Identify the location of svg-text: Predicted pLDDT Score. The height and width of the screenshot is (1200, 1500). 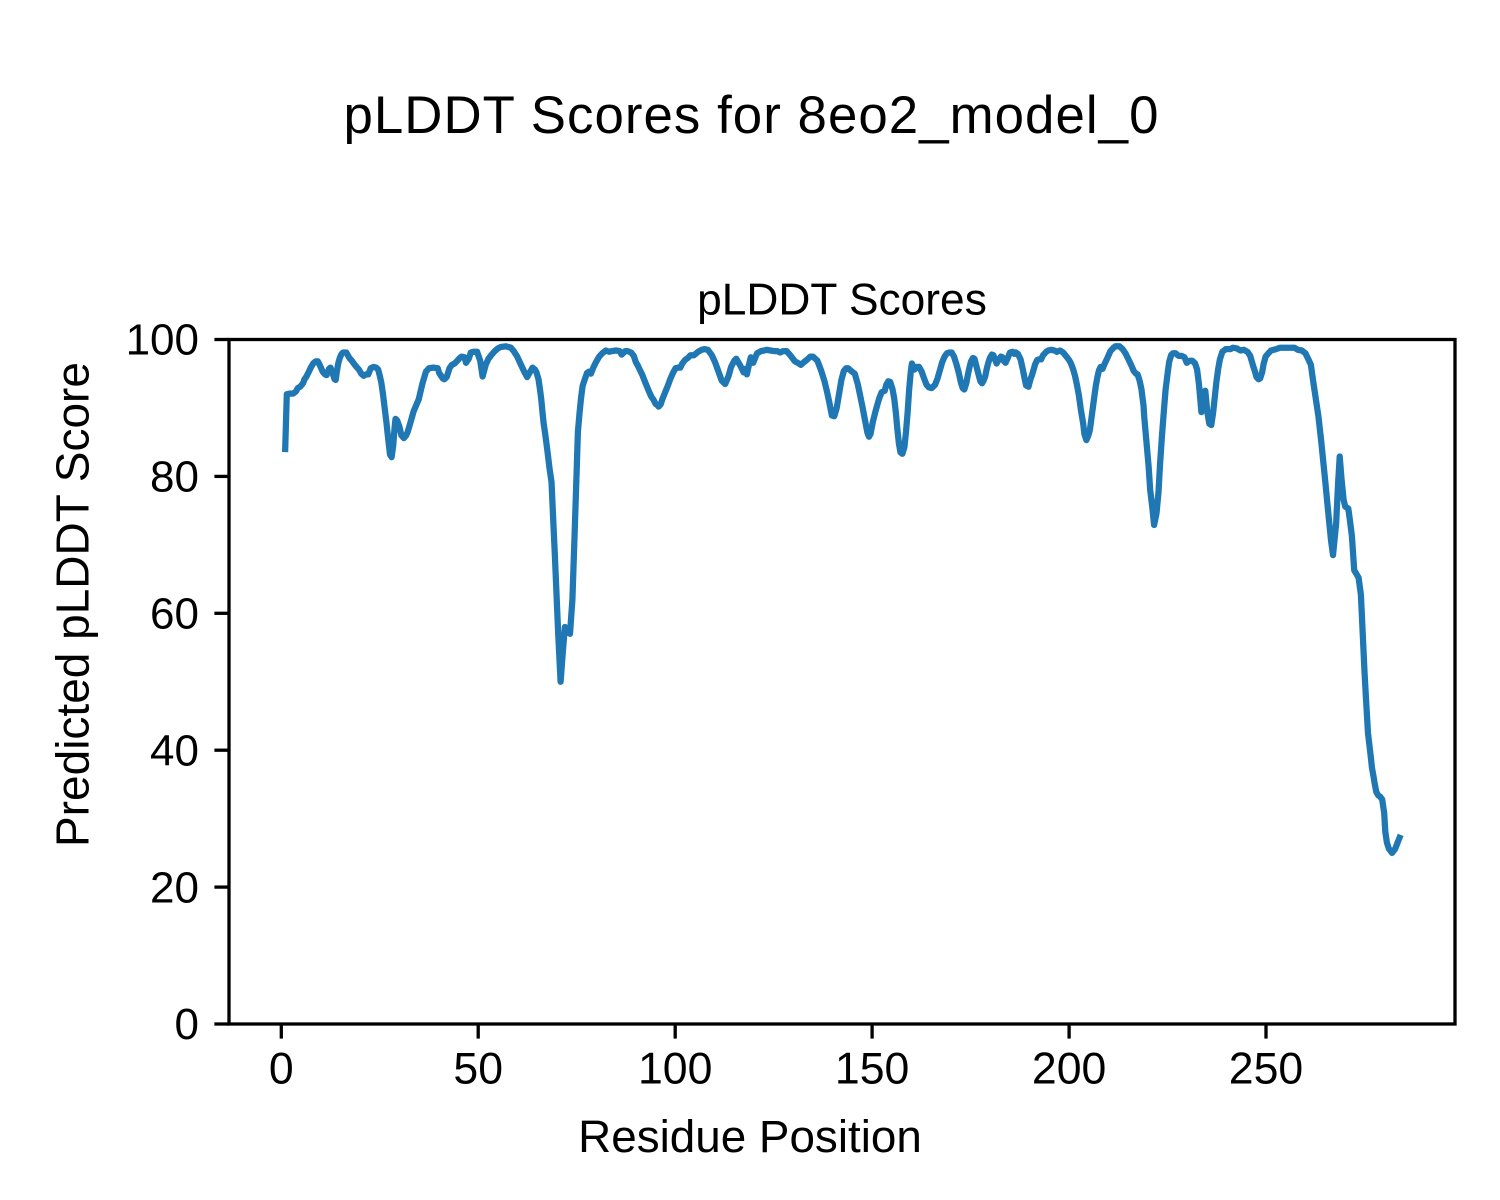
(73, 604).